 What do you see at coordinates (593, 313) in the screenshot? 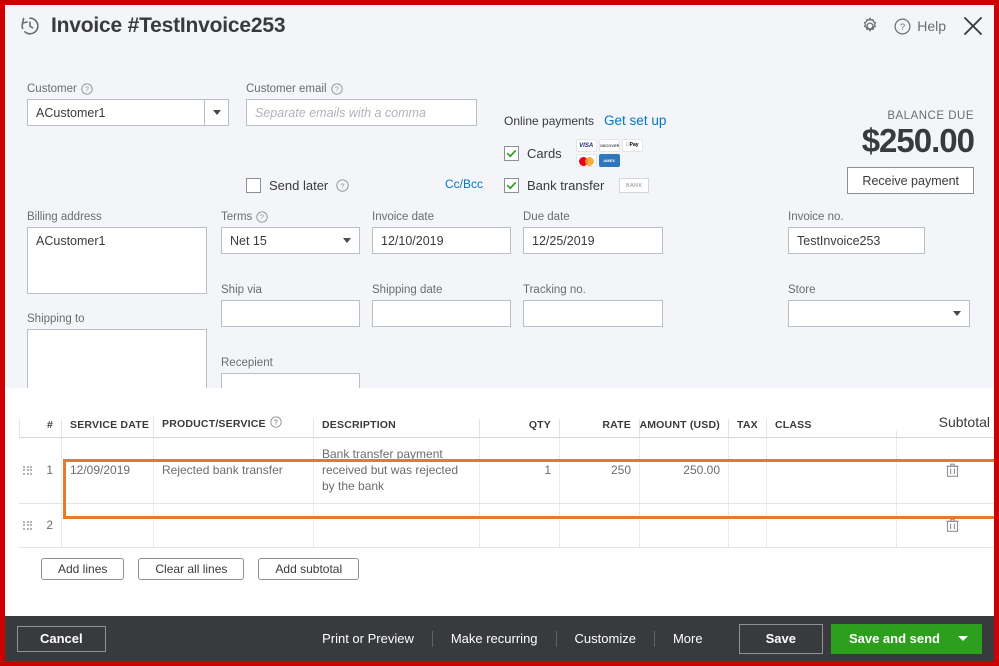
I see `tracking-no-input` at bounding box center [593, 313].